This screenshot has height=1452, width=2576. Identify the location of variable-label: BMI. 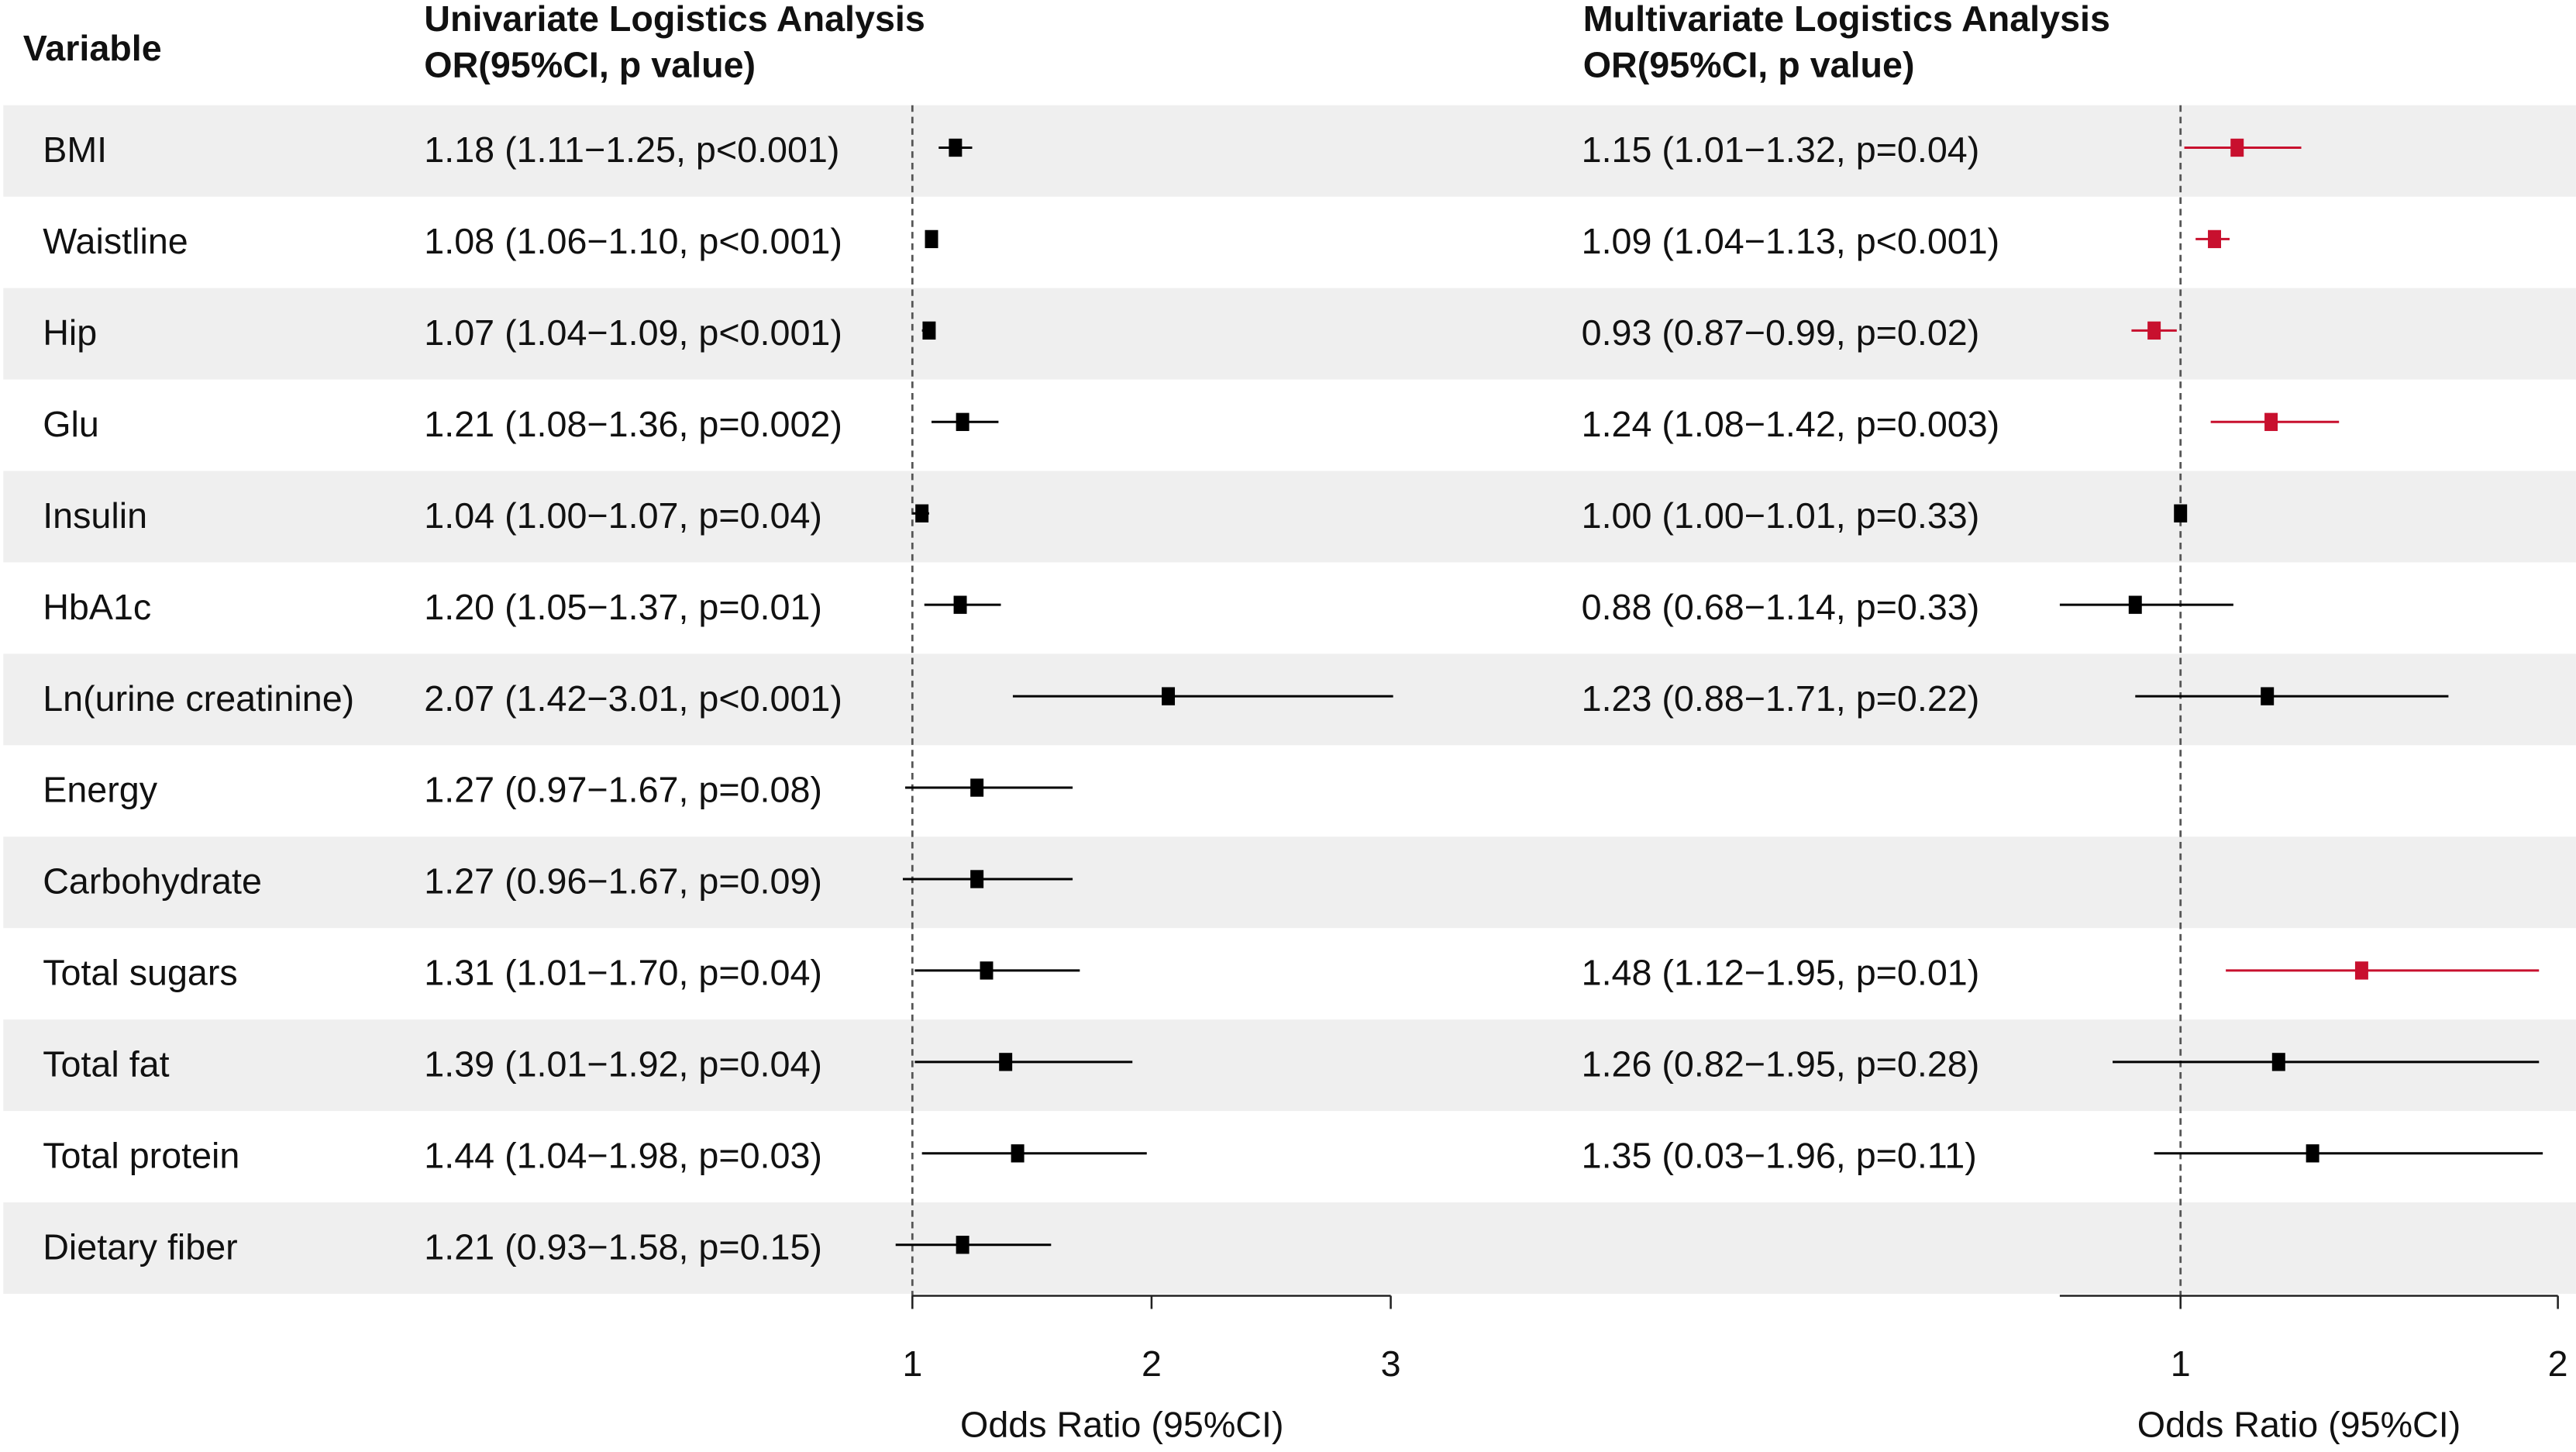
(75, 149).